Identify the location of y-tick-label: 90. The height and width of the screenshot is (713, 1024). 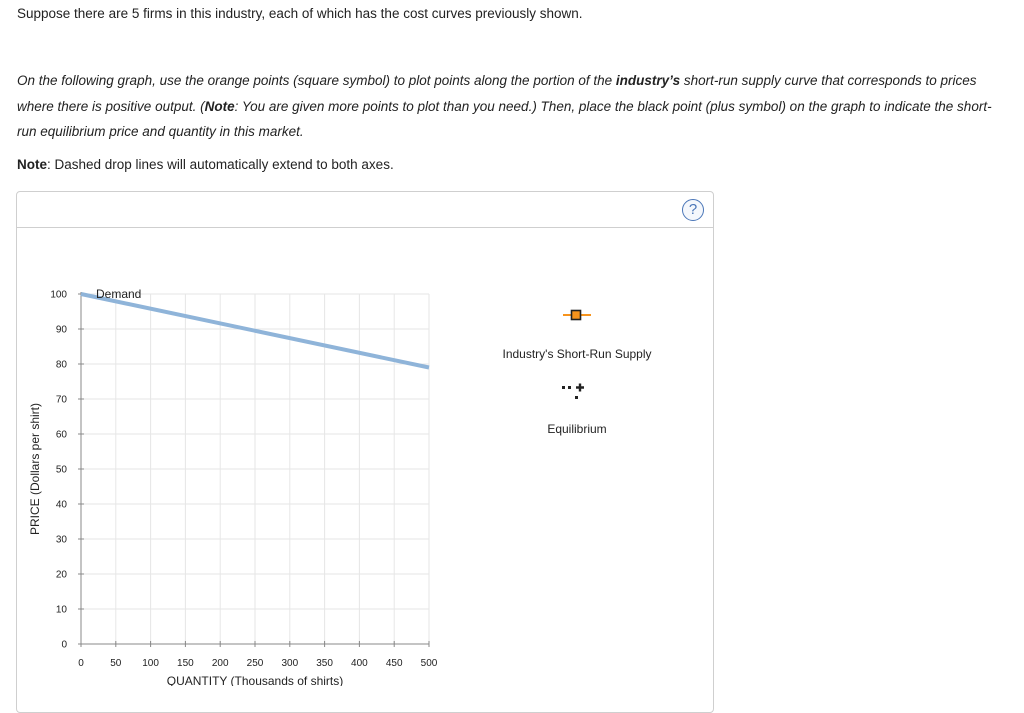
(62, 330).